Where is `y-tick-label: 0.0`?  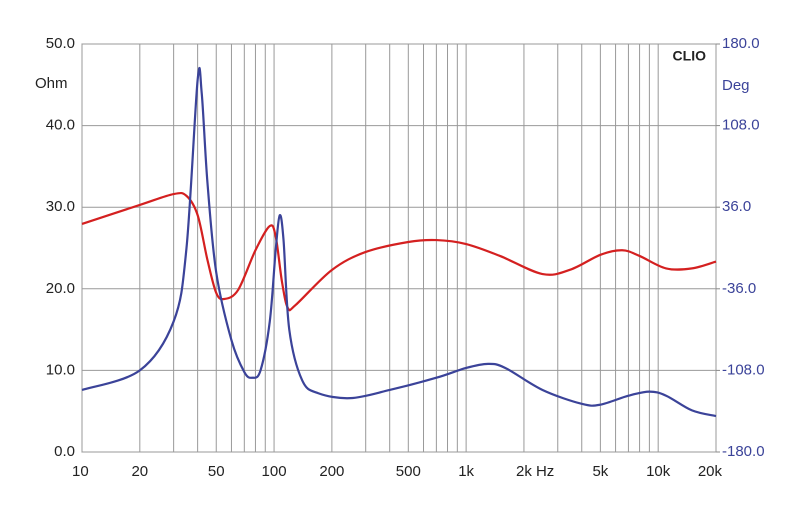 y-tick-label: 0.0 is located at coordinates (64, 451).